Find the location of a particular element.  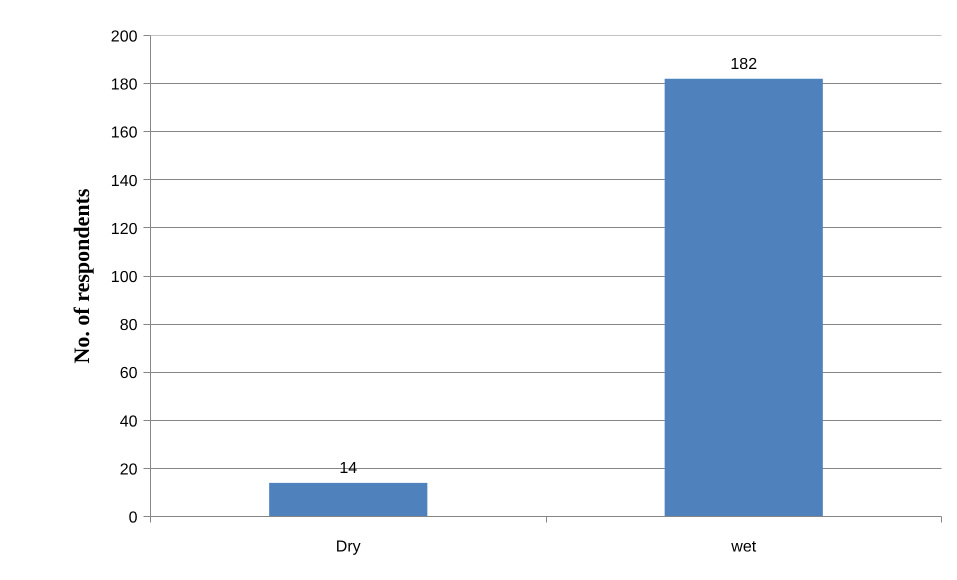

y-tick-label: 20 is located at coordinates (129, 469).